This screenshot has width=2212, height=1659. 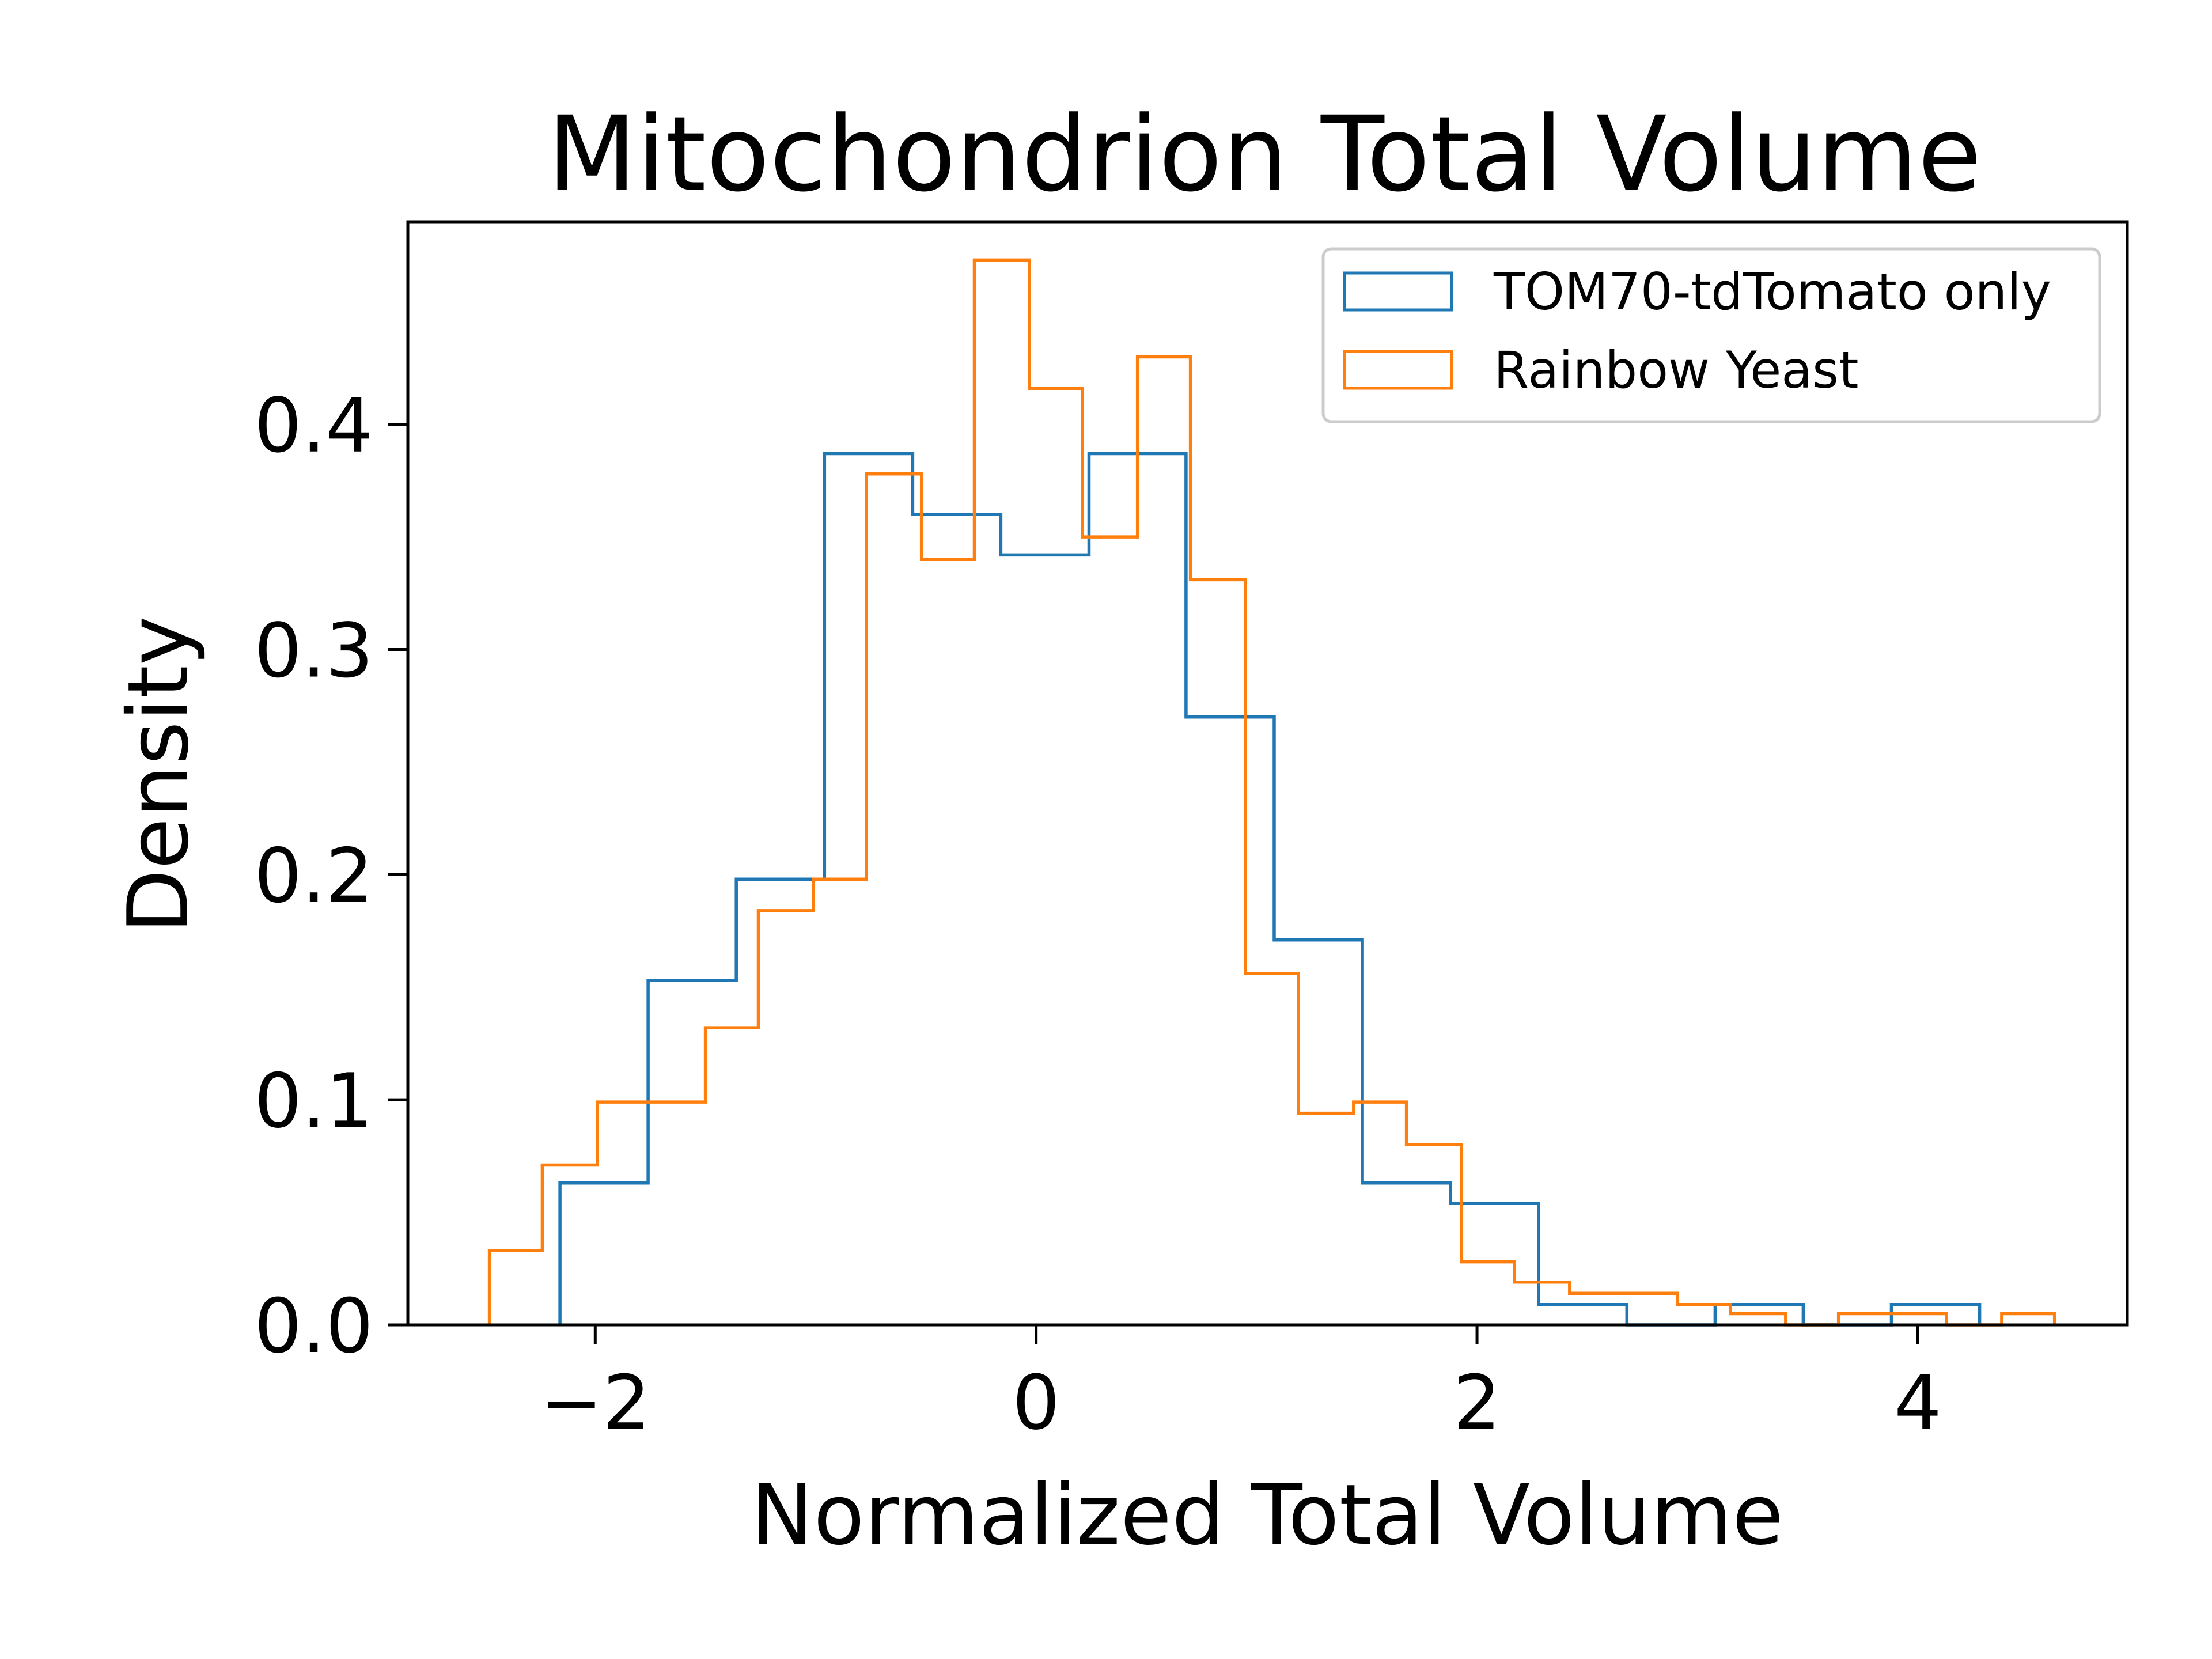 What do you see at coordinates (1398, 370) in the screenshot?
I see `legend-swatch-rainbow` at bounding box center [1398, 370].